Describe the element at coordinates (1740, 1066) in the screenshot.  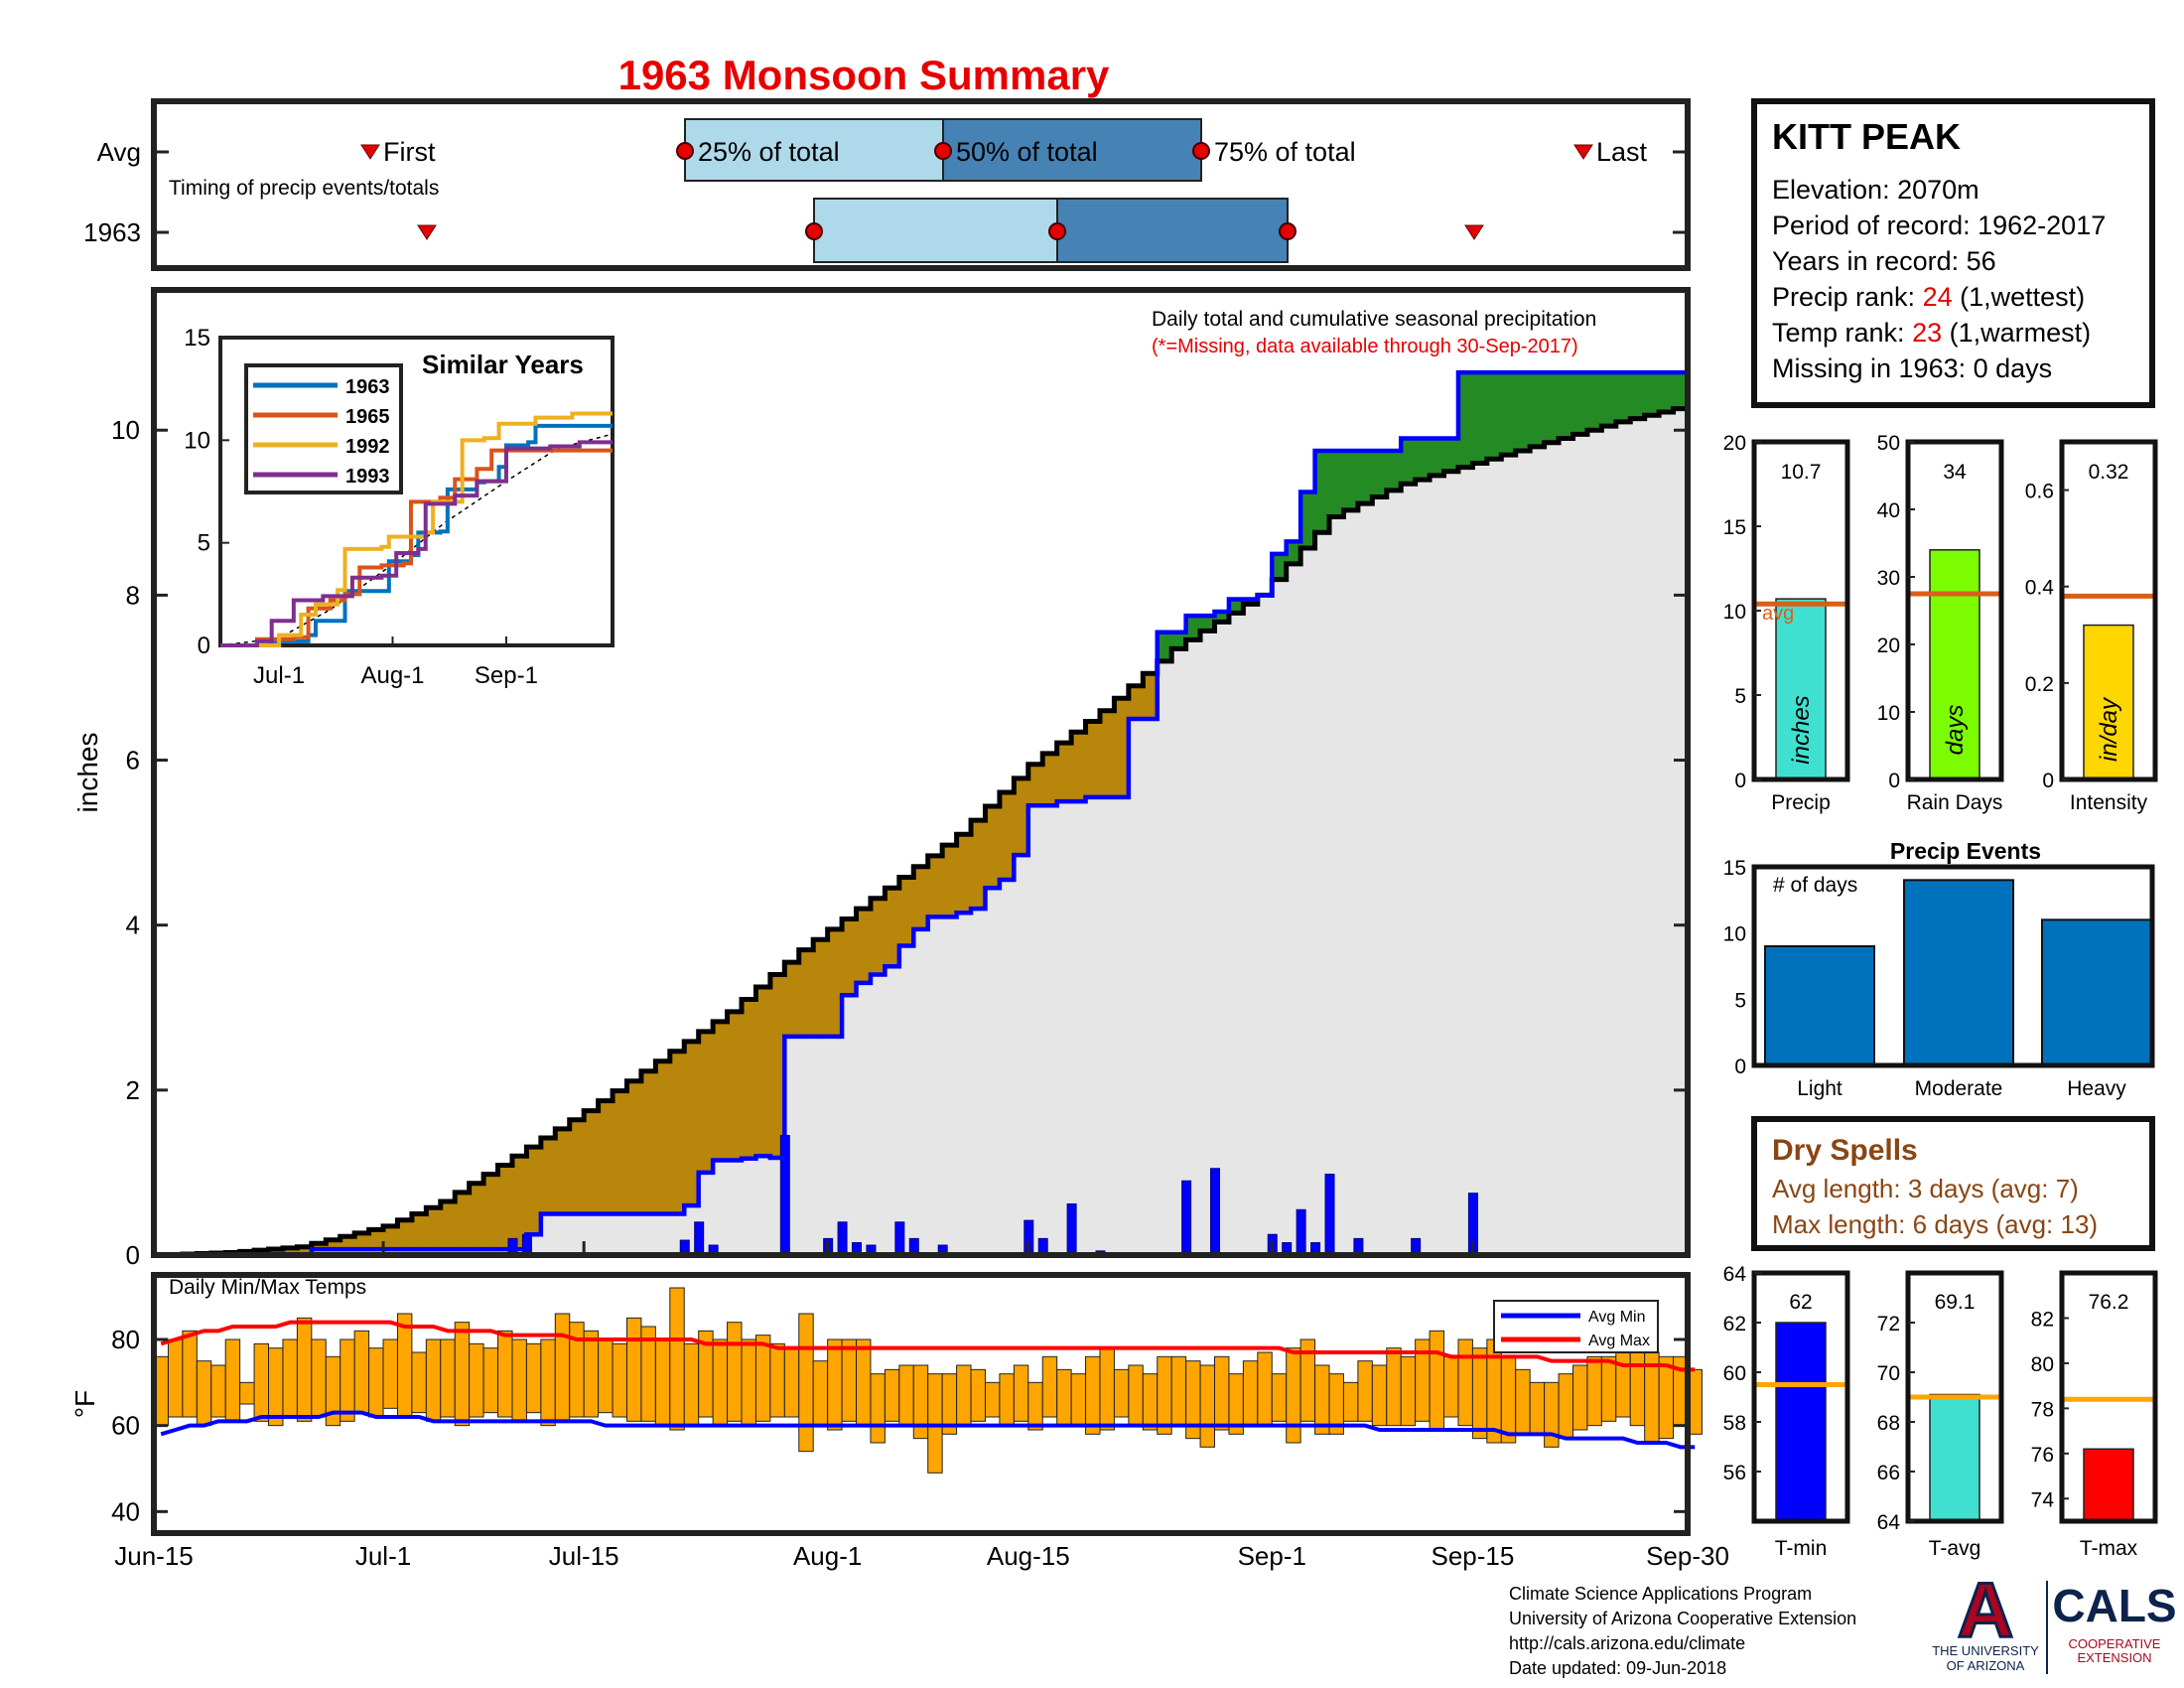
I see `precip-events-ytick-label: 0` at that location.